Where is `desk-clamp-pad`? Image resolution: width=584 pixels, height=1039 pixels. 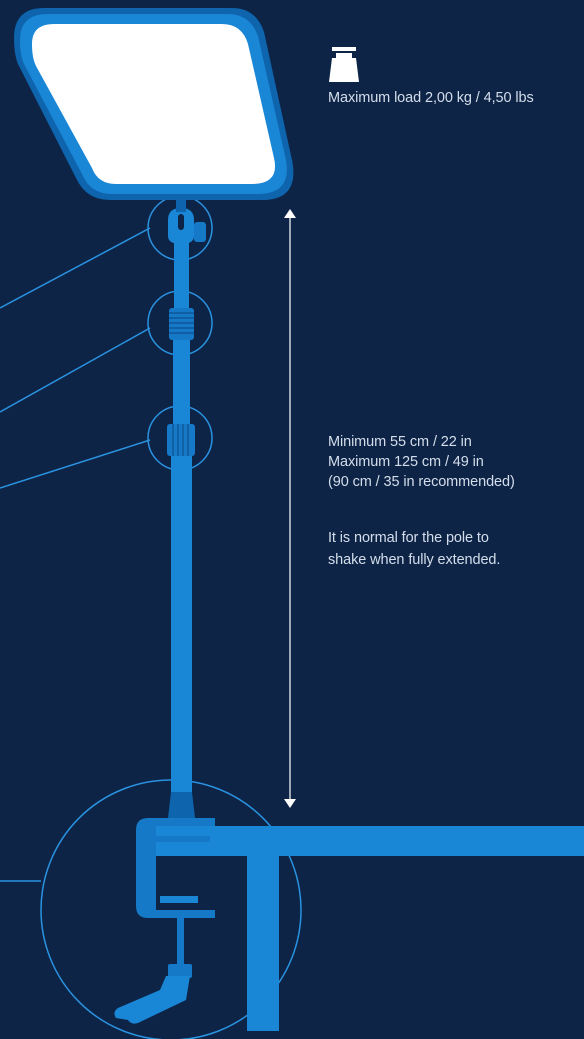 desk-clamp-pad is located at coordinates (179, 899).